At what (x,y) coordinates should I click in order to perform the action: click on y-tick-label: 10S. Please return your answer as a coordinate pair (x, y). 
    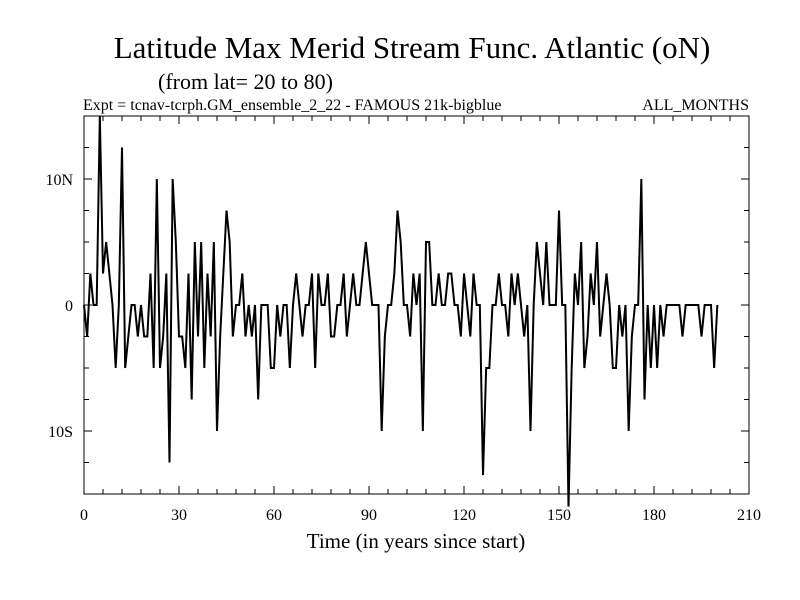
    Looking at the image, I should click on (60, 432).